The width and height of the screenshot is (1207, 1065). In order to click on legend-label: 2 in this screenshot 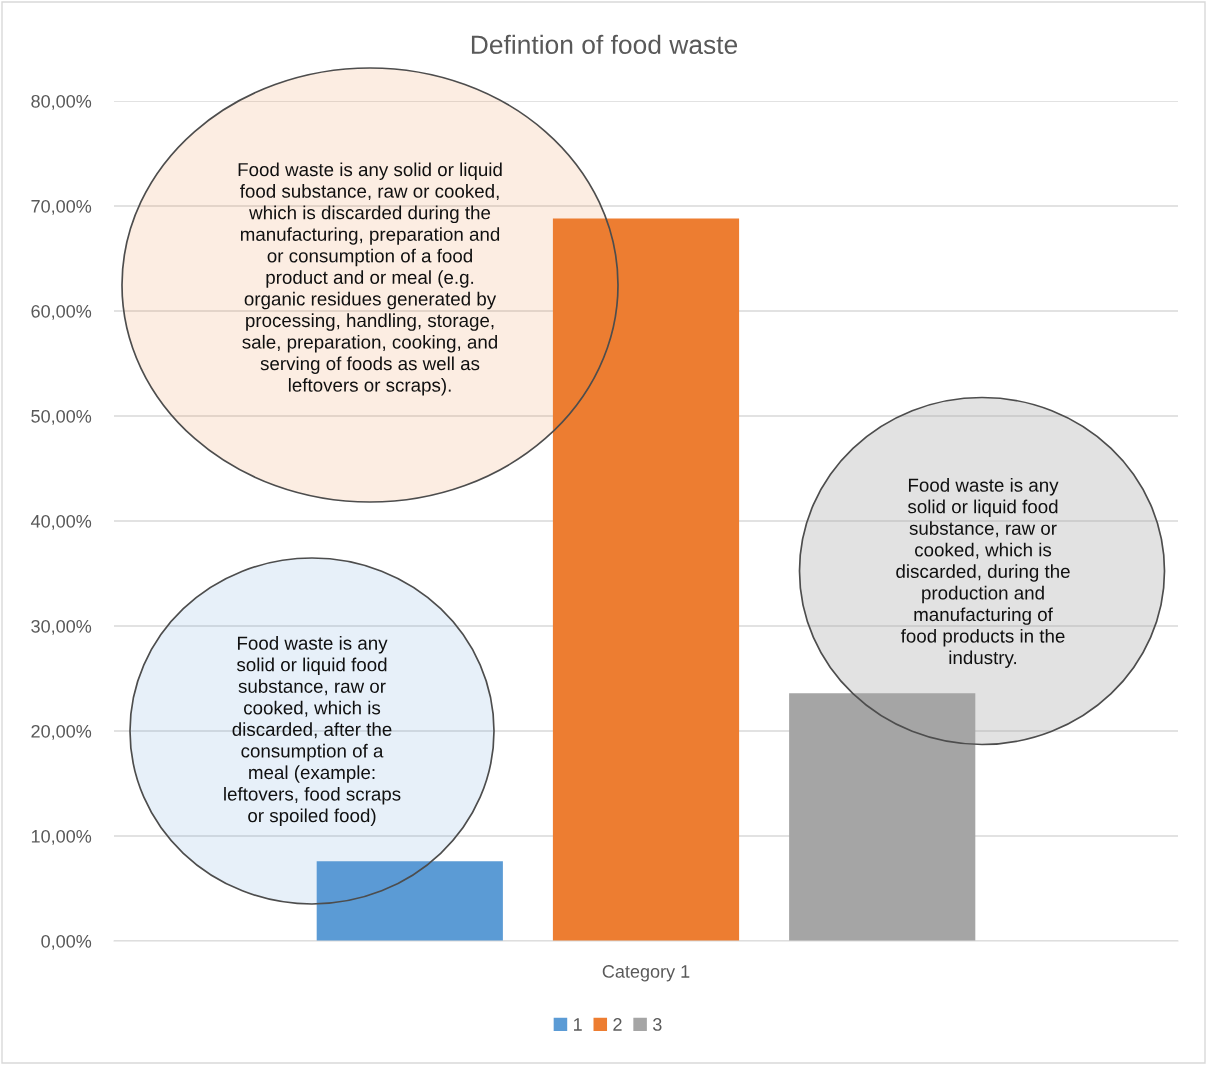, I will do `click(617, 1024)`.